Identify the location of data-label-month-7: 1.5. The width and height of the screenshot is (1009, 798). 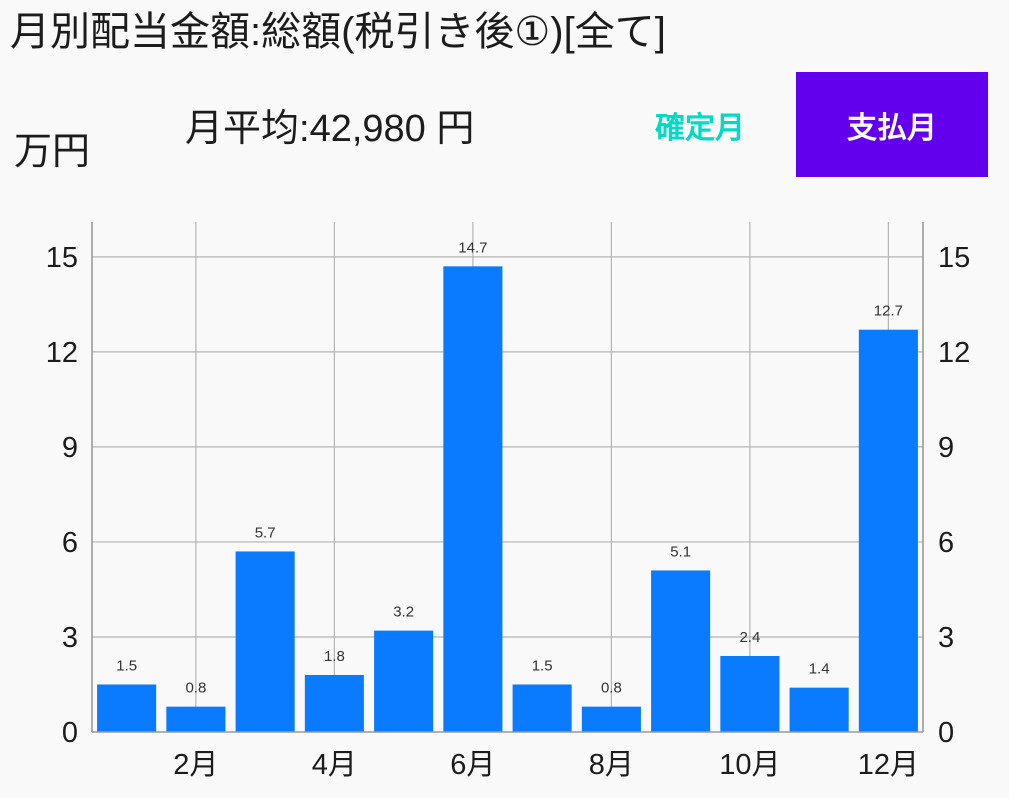
(542, 665).